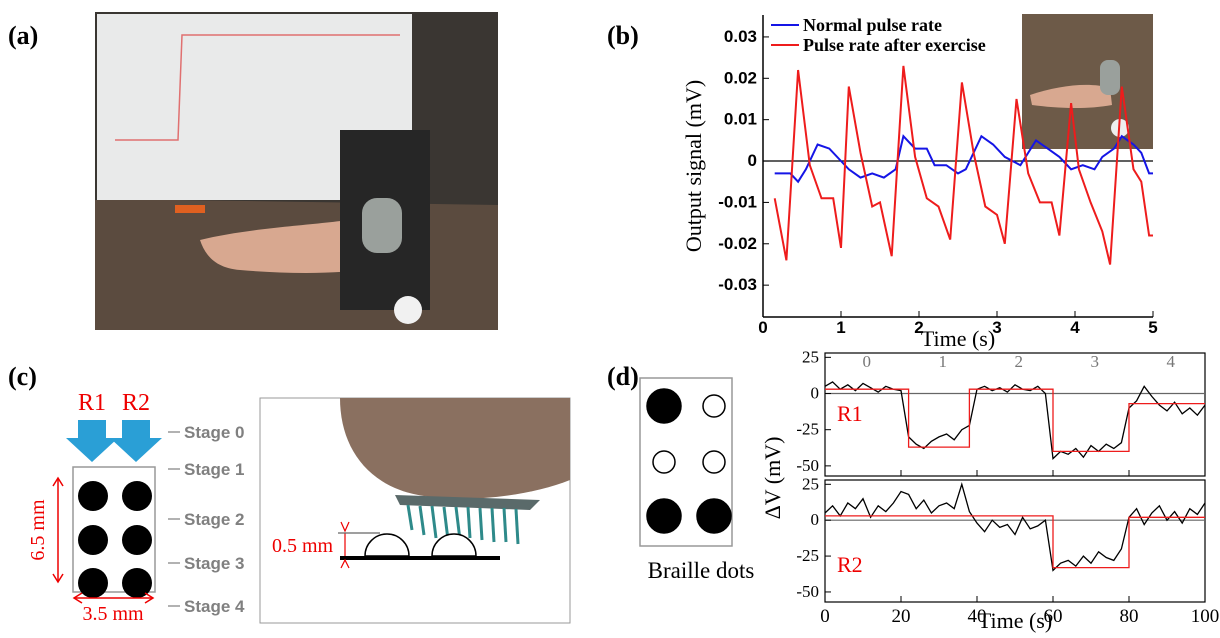 This screenshot has width=1220, height=638. What do you see at coordinates (701, 570) in the screenshot?
I see `braille-label: Braille dots` at bounding box center [701, 570].